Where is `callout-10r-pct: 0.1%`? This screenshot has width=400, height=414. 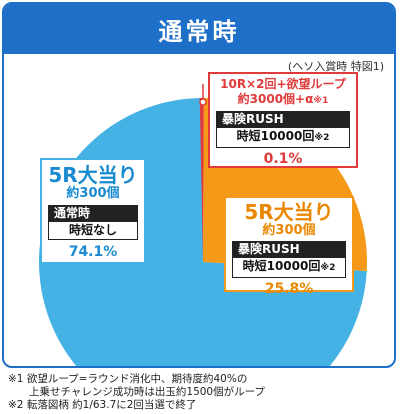 callout-10r-pct: 0.1% is located at coordinates (283, 159).